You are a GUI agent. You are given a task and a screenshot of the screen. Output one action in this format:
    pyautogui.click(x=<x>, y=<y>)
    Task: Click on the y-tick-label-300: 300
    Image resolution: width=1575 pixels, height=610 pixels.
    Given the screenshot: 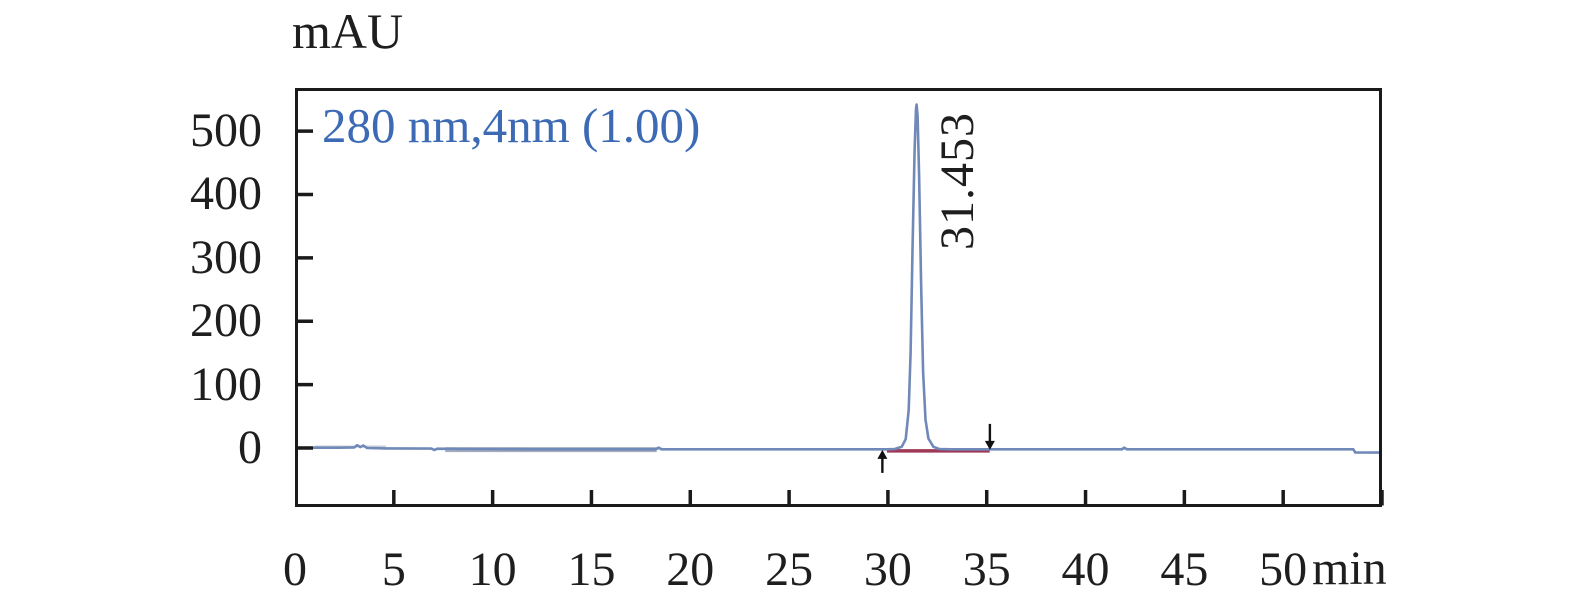 What is the action you would take?
    pyautogui.click(x=226, y=257)
    